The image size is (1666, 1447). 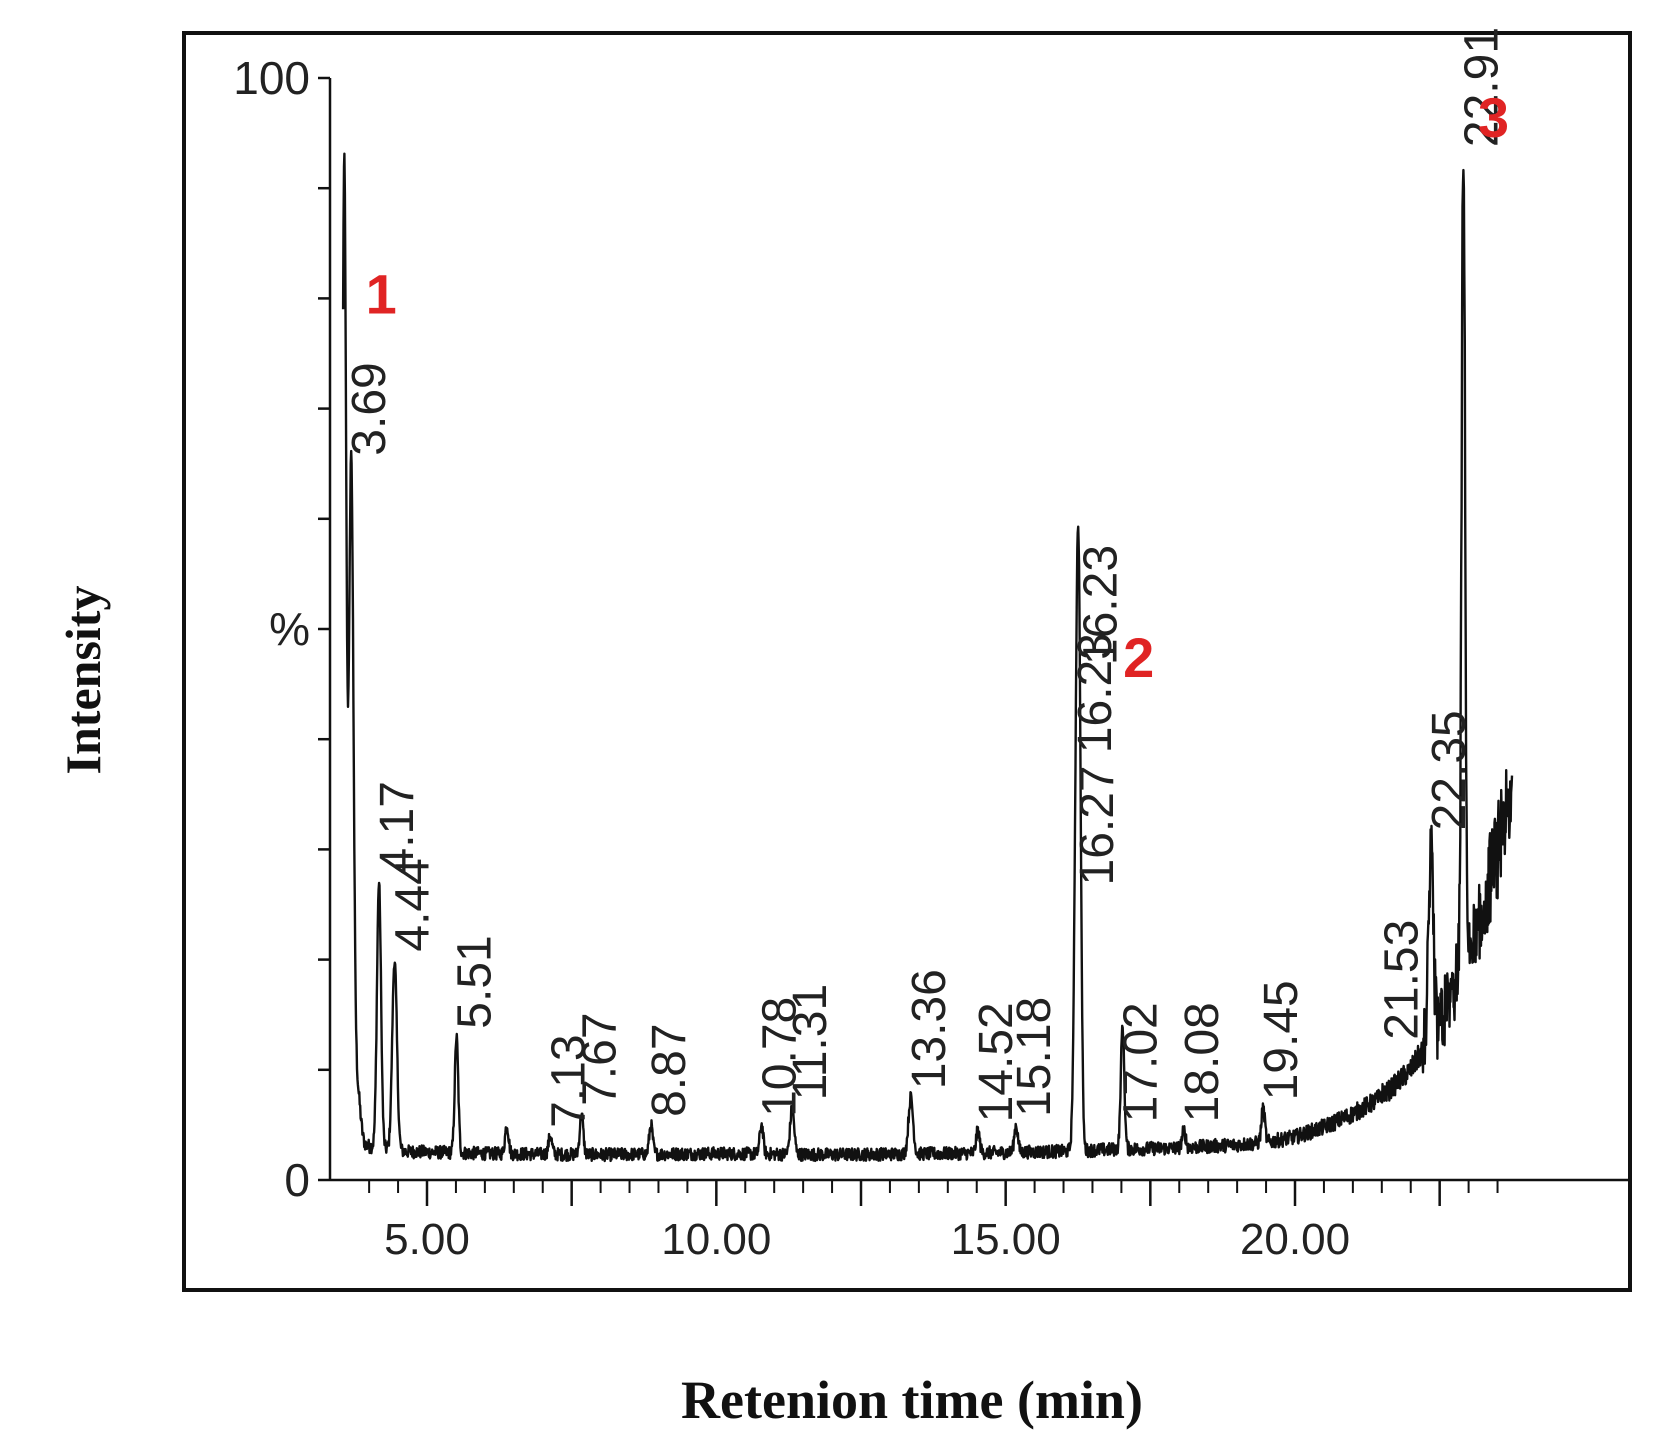 I want to click on peak-label: 22.91, so click(x=1481, y=87).